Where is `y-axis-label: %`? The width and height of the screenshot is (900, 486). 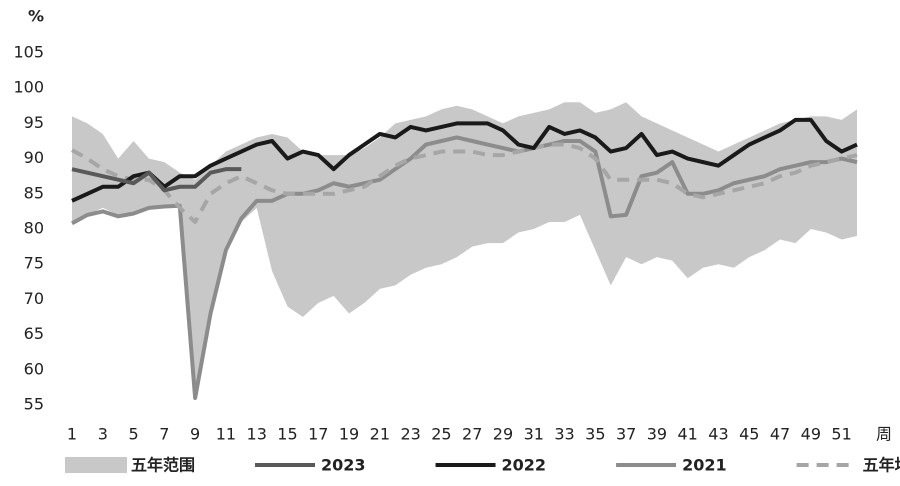 y-axis-label: % is located at coordinates (36, 16).